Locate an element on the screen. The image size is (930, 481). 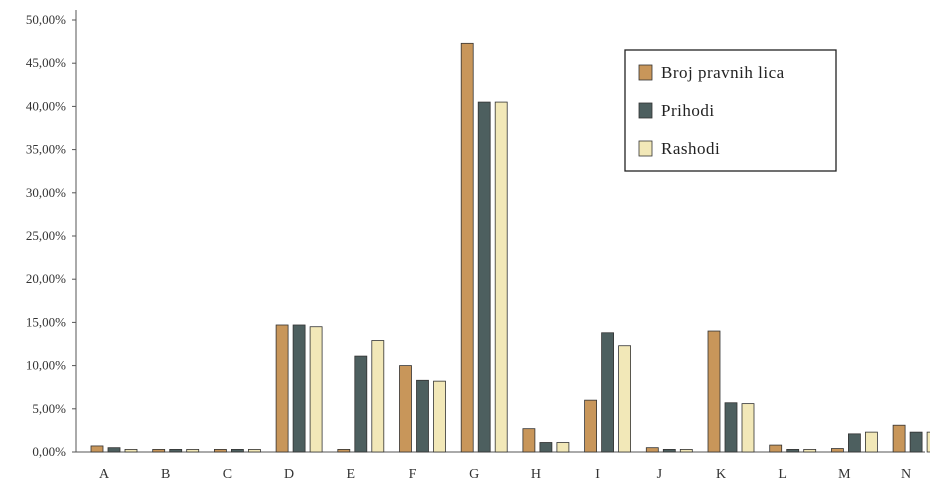
x-axis-labels: A B C D E F G H I J K L M N is located at coordinates (505, 474).